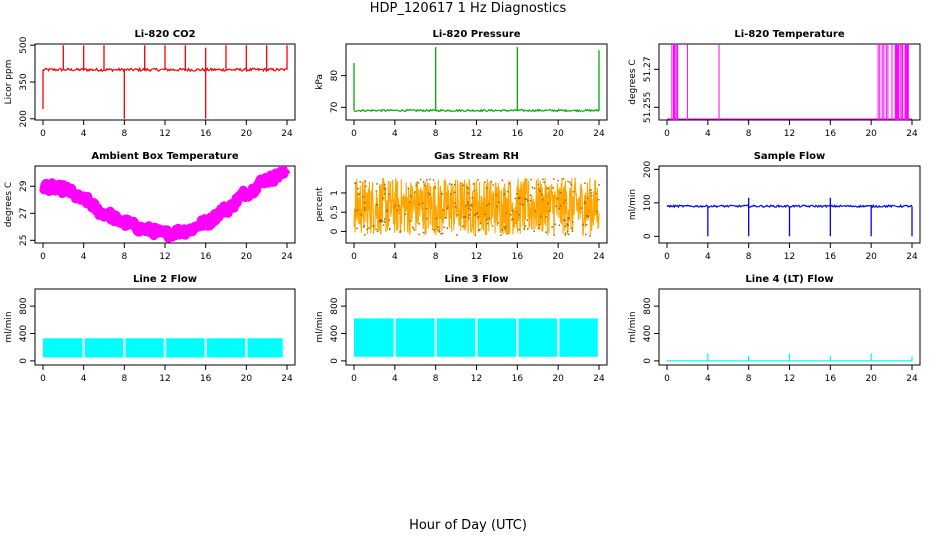  Describe the element at coordinates (335, 193) in the screenshot. I see `y-tick-label-rh: 1` at that location.